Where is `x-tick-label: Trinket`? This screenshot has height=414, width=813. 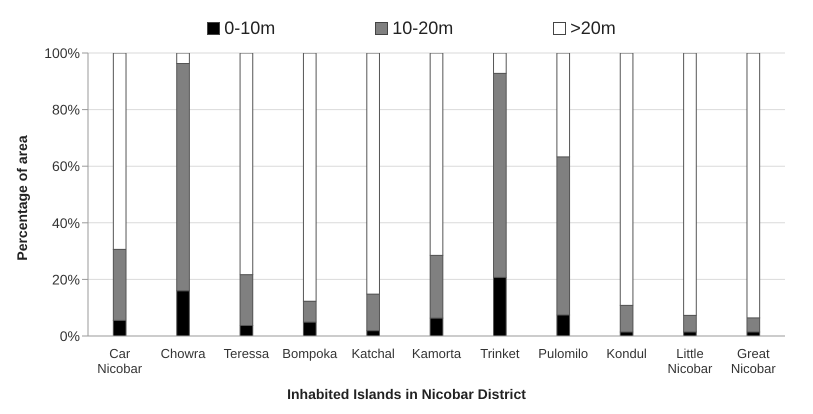 x-tick-label: Trinket is located at coordinates (500, 353).